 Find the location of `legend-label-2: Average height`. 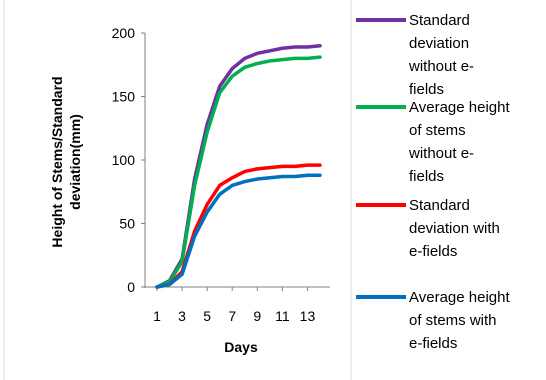

legend-label-2: Average height is located at coordinates (459, 107).